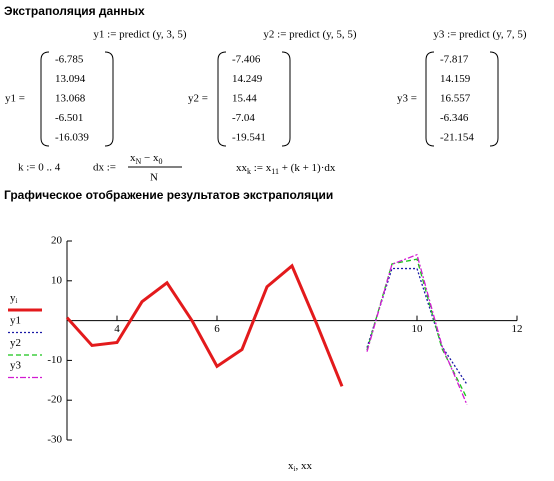  I want to click on y-tick-label: -10, so click(54, 360).